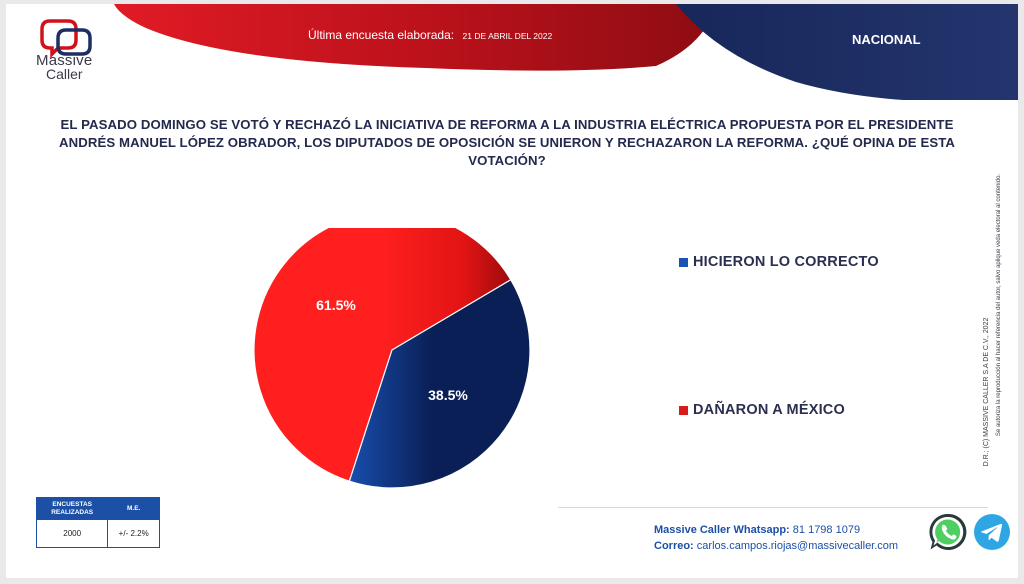 The width and height of the screenshot is (1024, 584). Describe the element at coordinates (72, 505) in the screenshot. I see `stats-header-line1: ENCUESTAS` at that location.